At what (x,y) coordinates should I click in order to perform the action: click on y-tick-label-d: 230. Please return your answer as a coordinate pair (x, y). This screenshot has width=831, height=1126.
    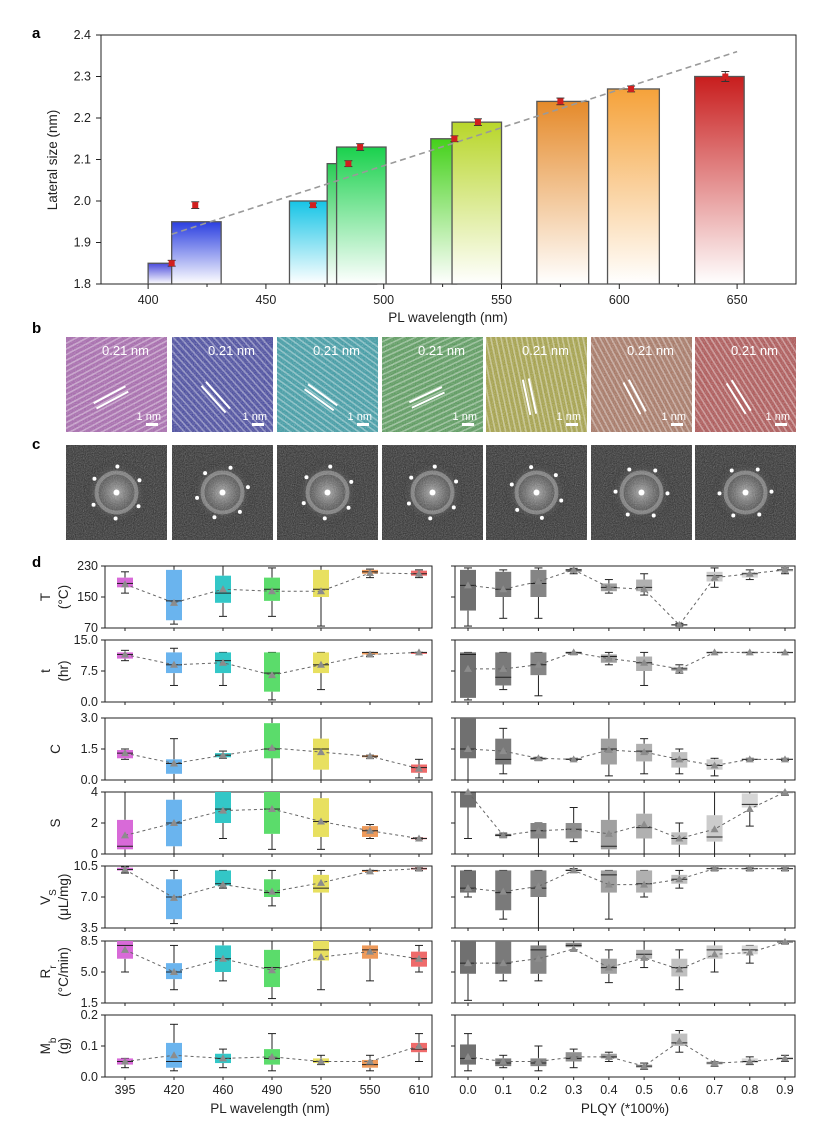
    Looking at the image, I should click on (87, 566).